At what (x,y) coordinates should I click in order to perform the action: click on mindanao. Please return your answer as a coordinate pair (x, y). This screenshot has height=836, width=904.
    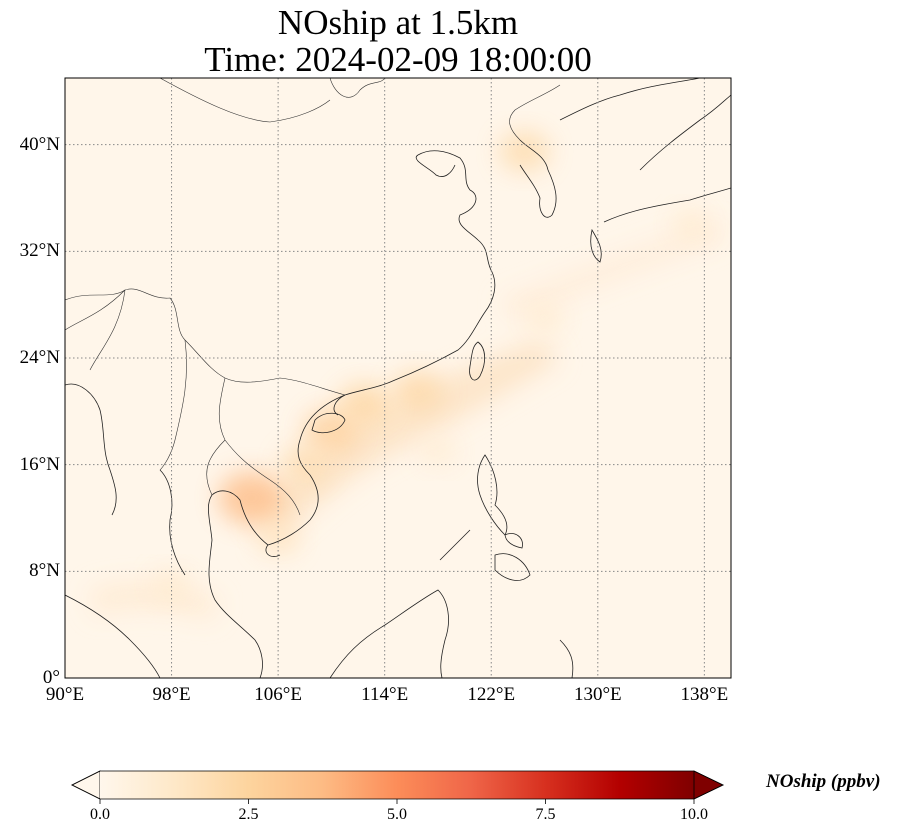
    Looking at the image, I should click on (512, 567).